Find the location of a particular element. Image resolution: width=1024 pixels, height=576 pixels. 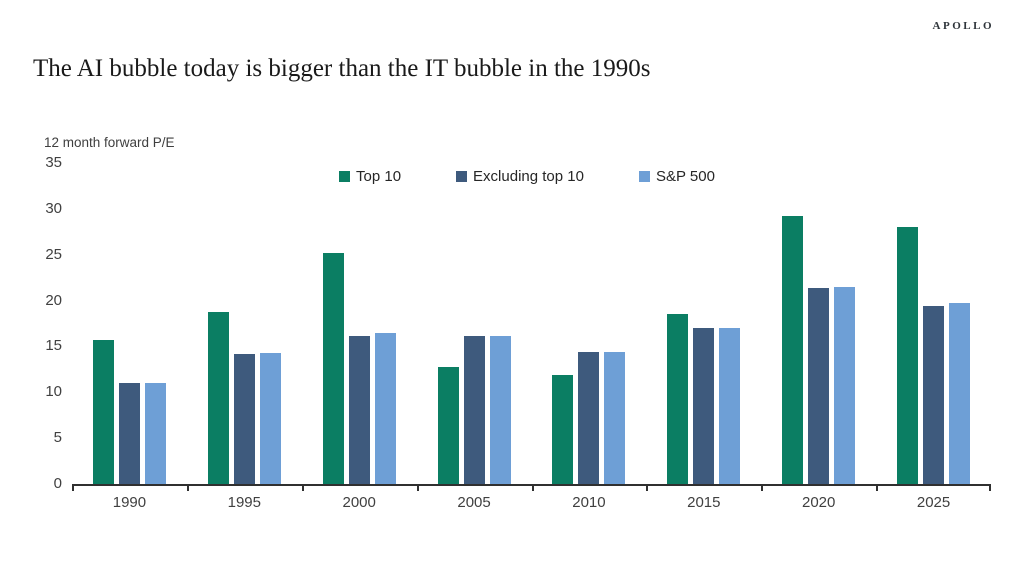

bar-group-1990 is located at coordinates (129, 323).